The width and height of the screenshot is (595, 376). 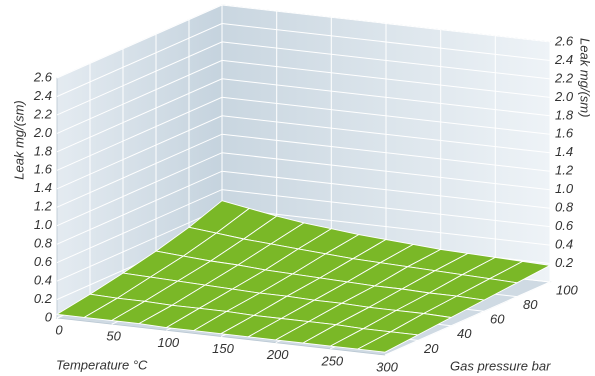 I want to click on z-tick-label-right: 1.6, so click(x=564, y=133).